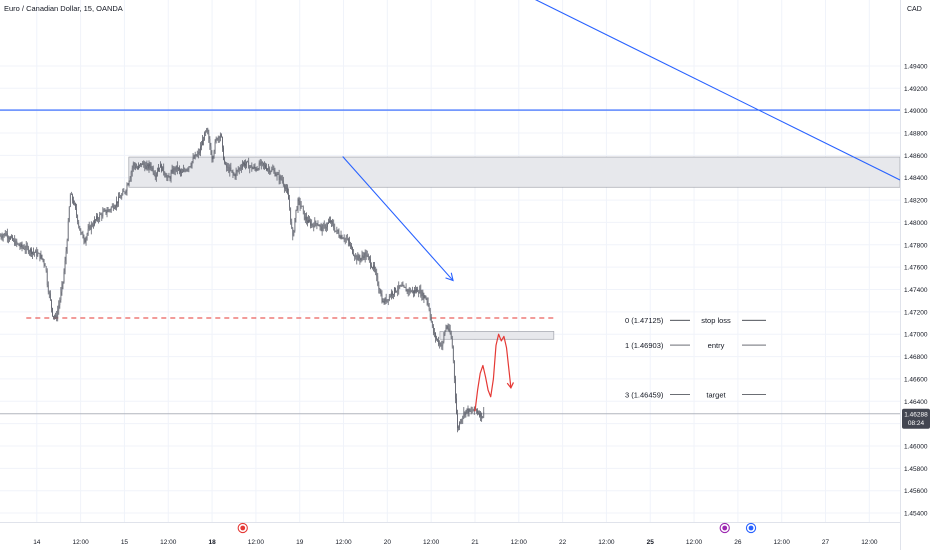  What do you see at coordinates (716, 395) in the screenshot?
I see `fib-level-name: target` at bounding box center [716, 395].